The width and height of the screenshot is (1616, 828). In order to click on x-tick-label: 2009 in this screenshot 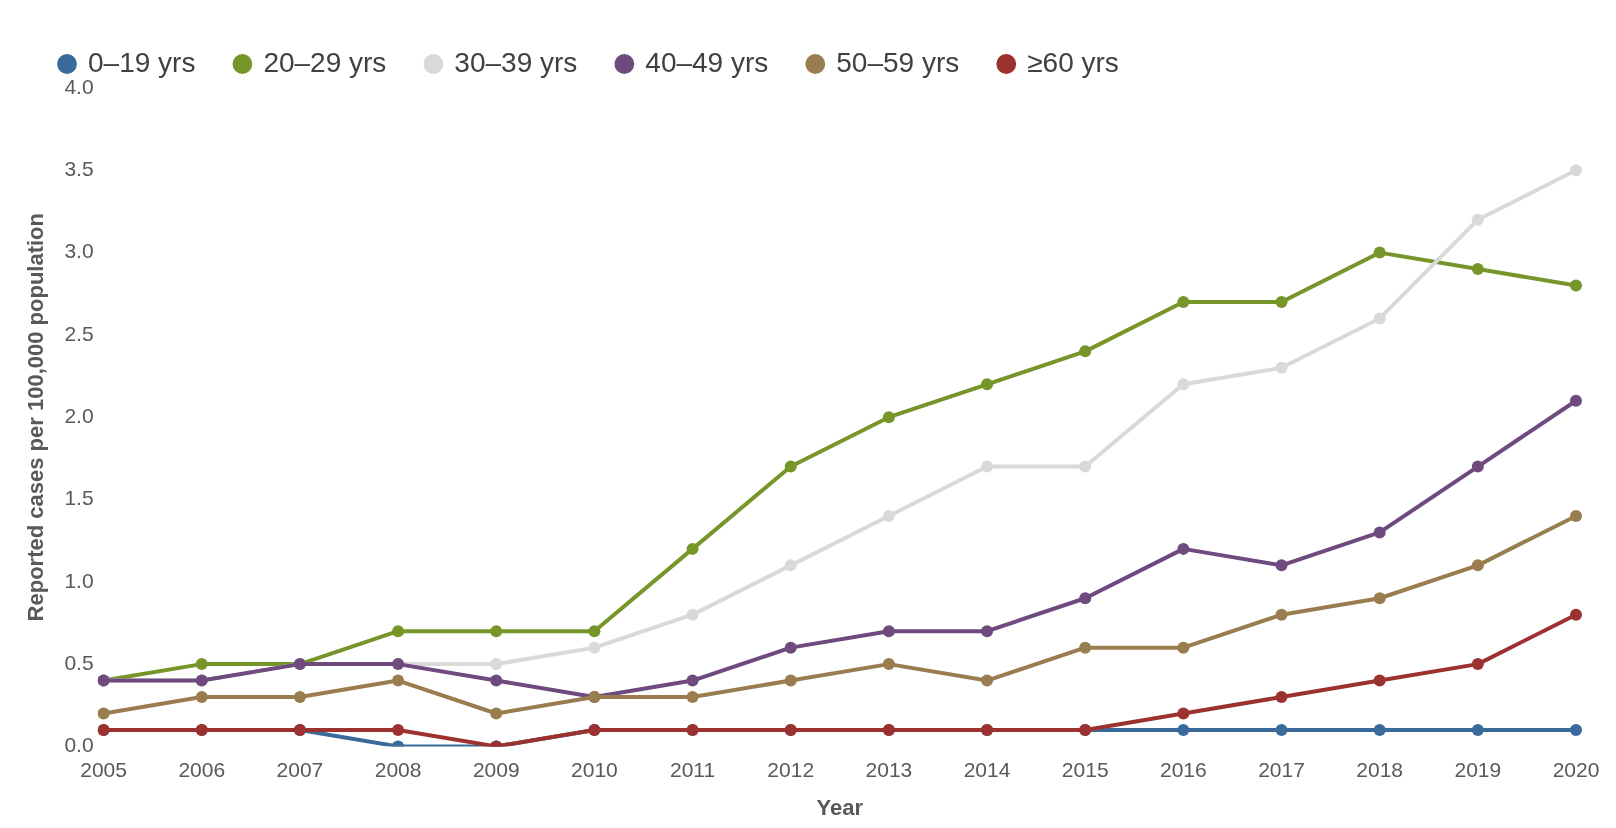, I will do `click(496, 769)`.